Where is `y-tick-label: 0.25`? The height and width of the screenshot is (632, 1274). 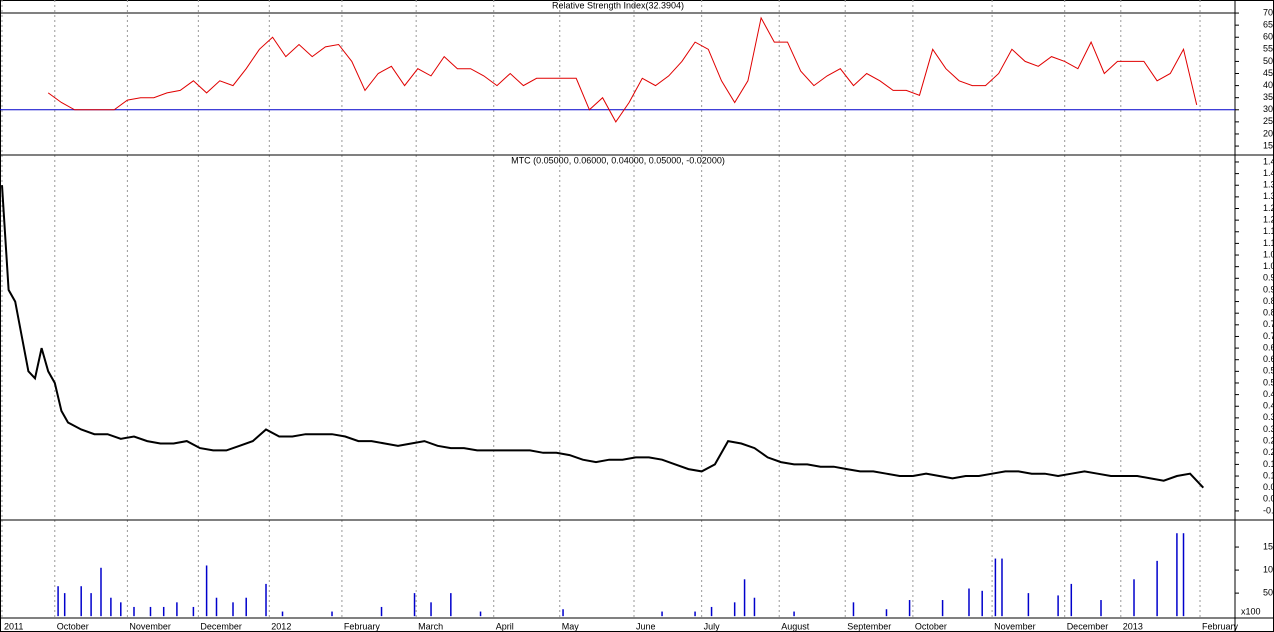
y-tick-label: 0.25 is located at coordinates (1268, 441).